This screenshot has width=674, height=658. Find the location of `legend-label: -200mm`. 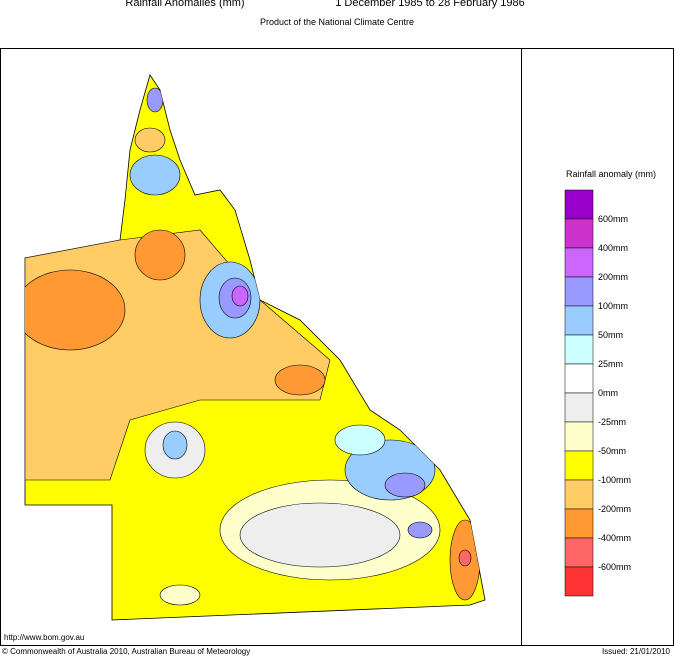

legend-label: -200mm is located at coordinates (614, 509).